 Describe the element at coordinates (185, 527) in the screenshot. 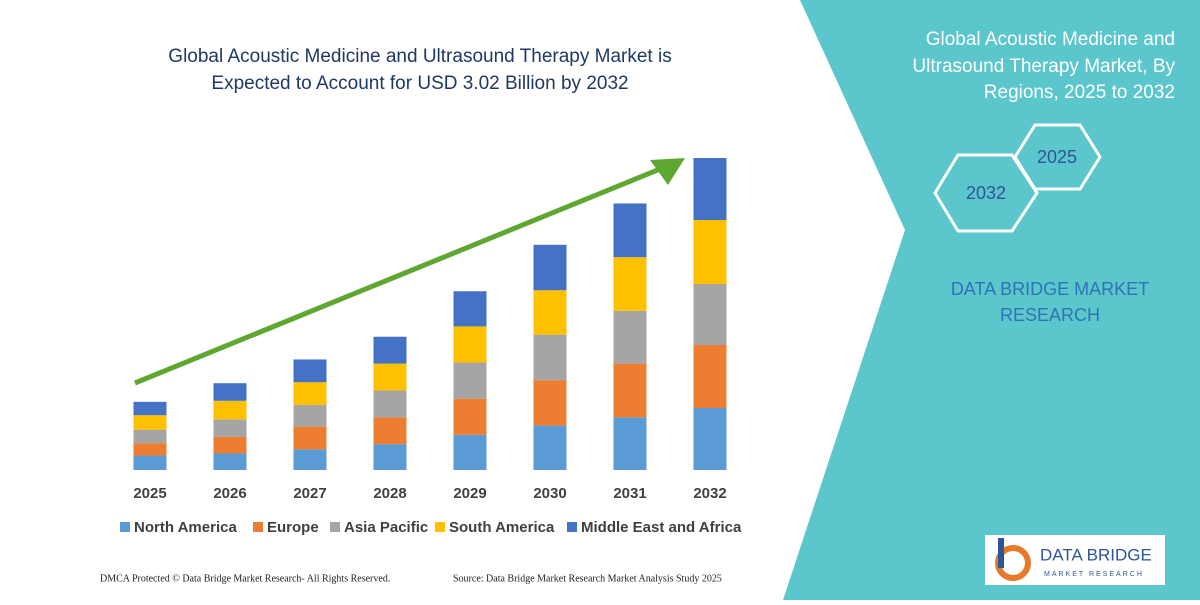

I see `legend-label: North America` at that location.